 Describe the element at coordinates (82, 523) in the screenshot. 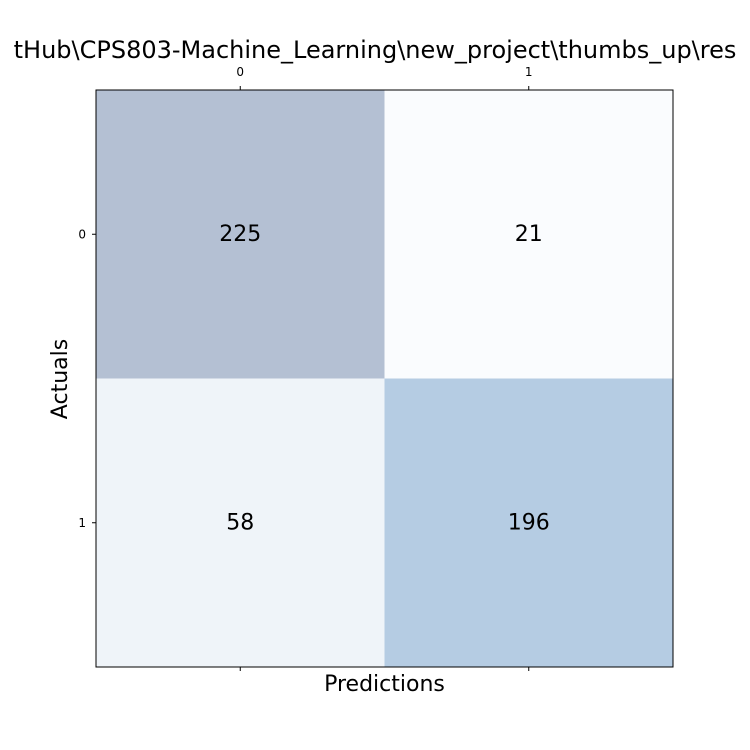

I see `y-tick-label: 1` at that location.